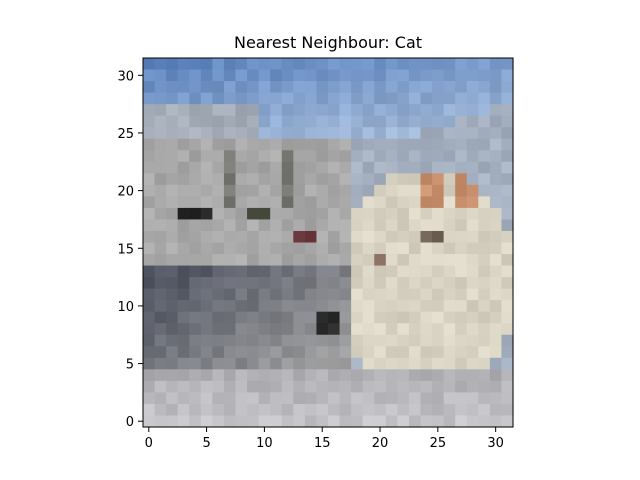 The width and height of the screenshot is (640, 480). What do you see at coordinates (125, 249) in the screenshot?
I see `y-tick-label: 15` at bounding box center [125, 249].